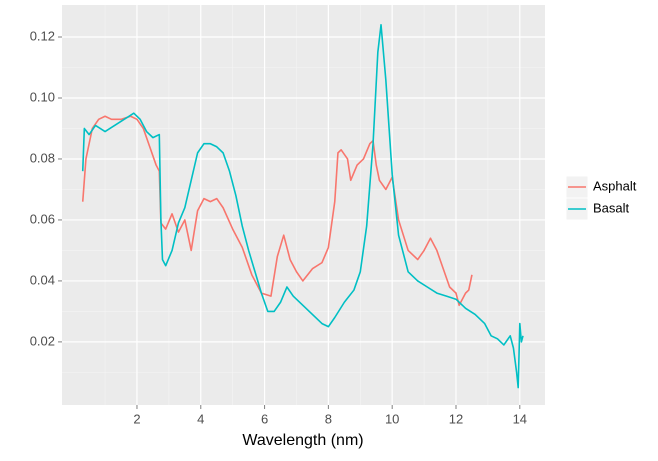 The height and width of the screenshot is (461, 658). Describe the element at coordinates (42, 340) in the screenshot. I see `y-tick-label: 0.02` at that location.